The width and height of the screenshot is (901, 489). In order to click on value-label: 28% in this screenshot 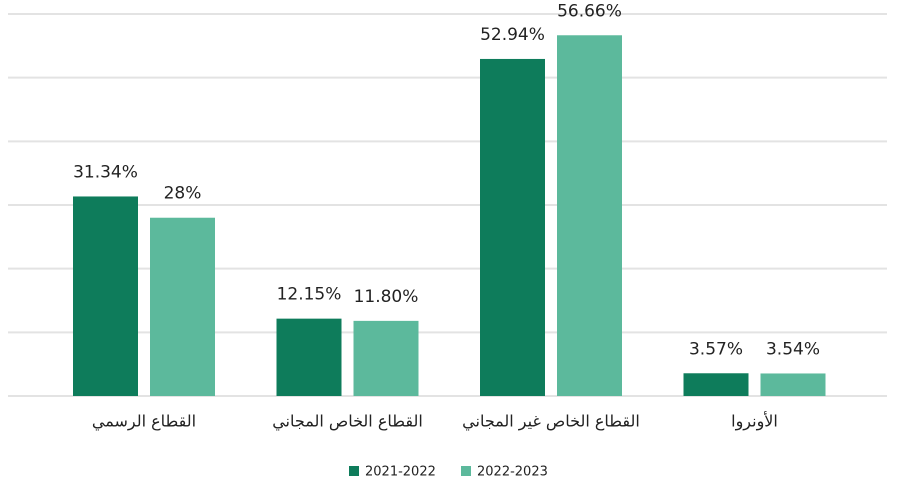, I will do `click(183, 194)`.